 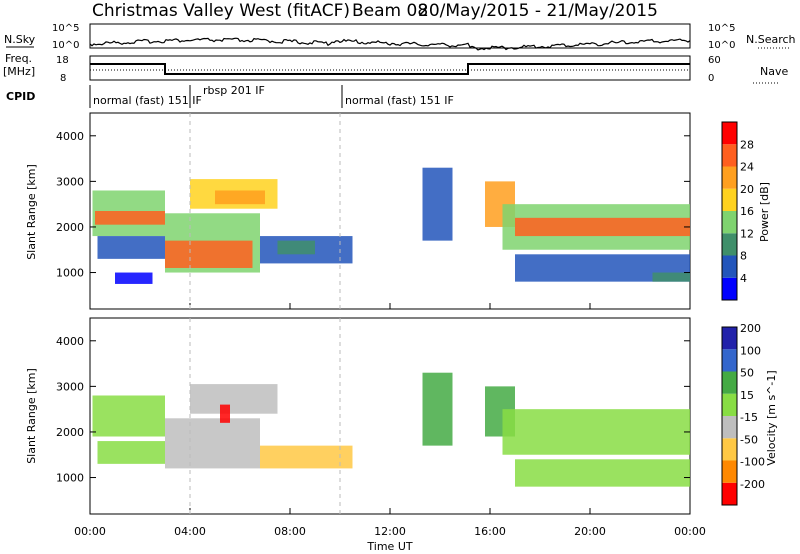 What do you see at coordinates (31, 416) in the screenshot?
I see `velocity-ylabel: Slant Range [km]` at bounding box center [31, 416].